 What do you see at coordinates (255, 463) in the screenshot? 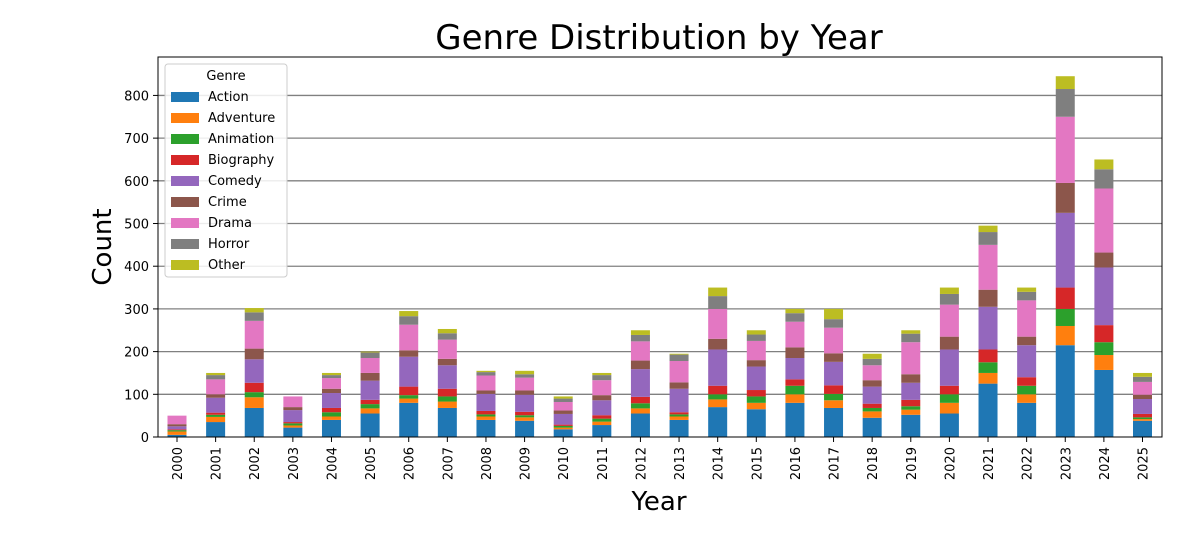
I see `x-tick-label: 2002` at bounding box center [255, 463].